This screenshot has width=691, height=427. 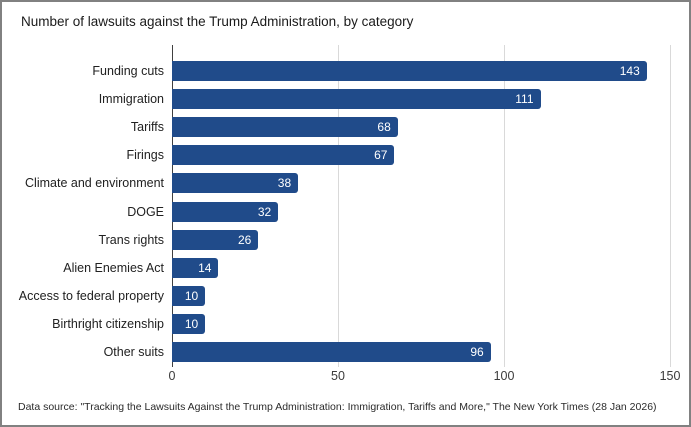 I want to click on bar-track: 14, so click(x=422, y=267).